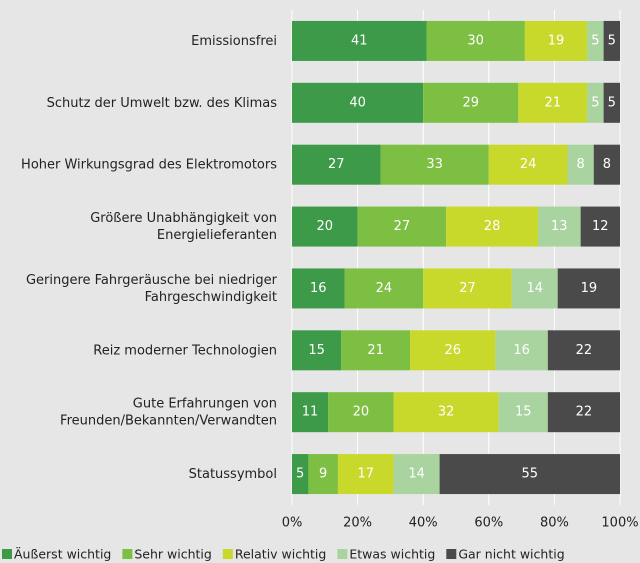 This screenshot has width=640, height=563. I want to click on data-label: 28, so click(492, 226).